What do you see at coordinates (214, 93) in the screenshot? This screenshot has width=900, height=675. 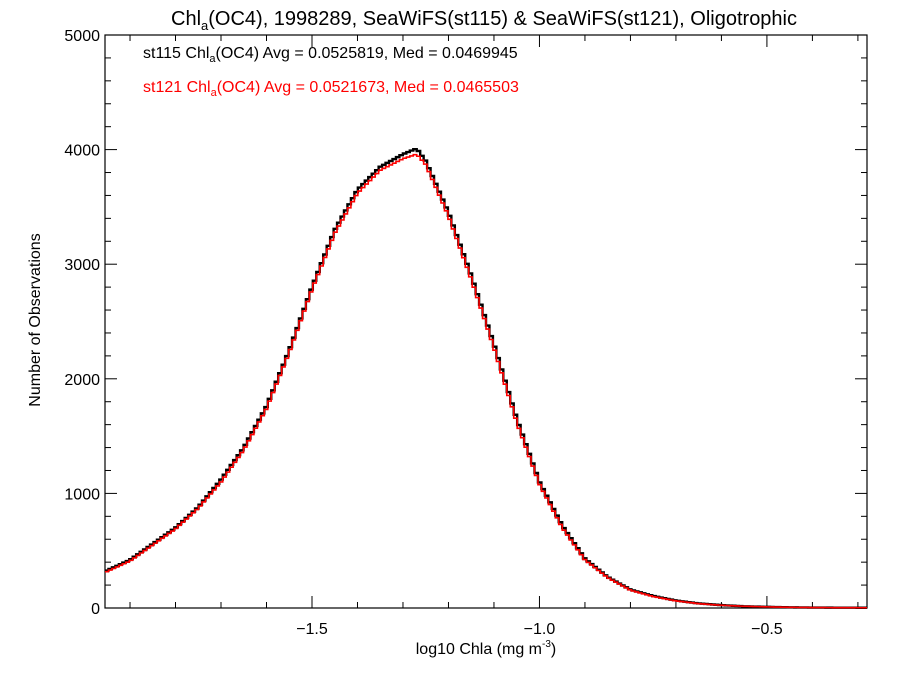 I see `annotation-st121-sub: a` at bounding box center [214, 93].